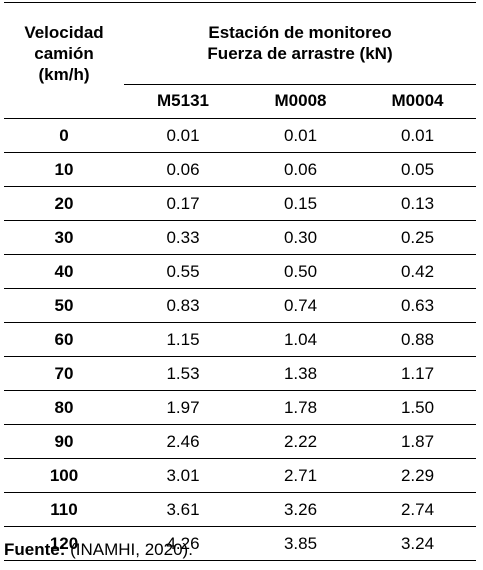 This screenshot has height=570, width=483. I want to click on force-value-cell: 0.88, so click(418, 339).